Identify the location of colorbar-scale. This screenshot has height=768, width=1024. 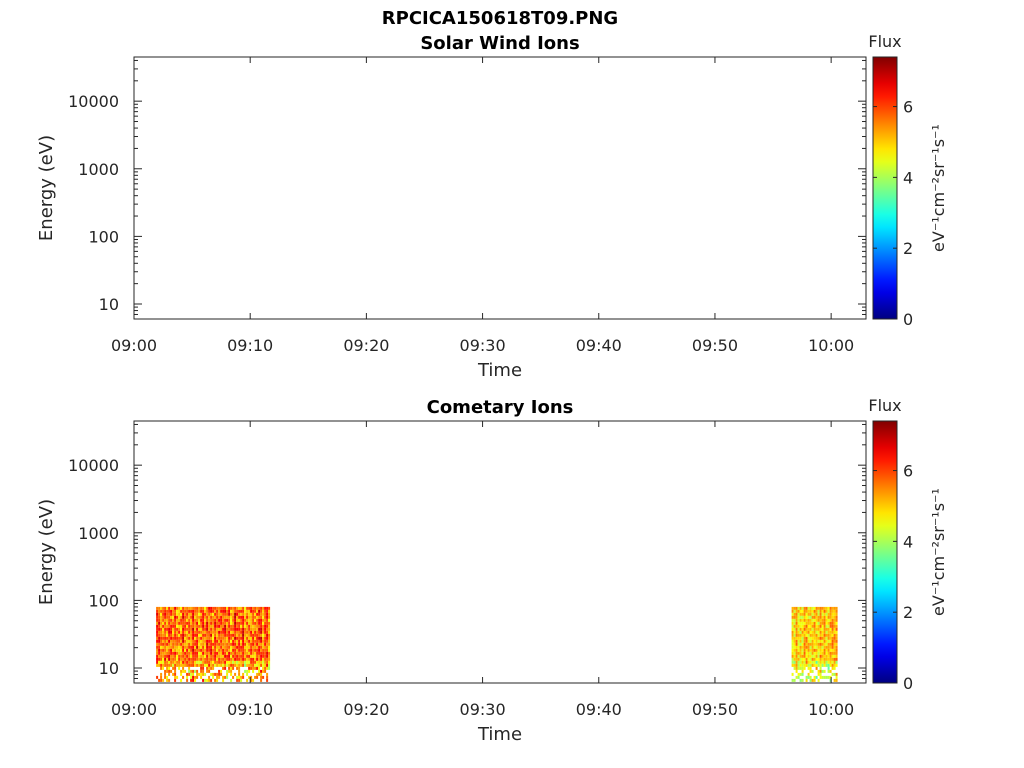
(885, 552).